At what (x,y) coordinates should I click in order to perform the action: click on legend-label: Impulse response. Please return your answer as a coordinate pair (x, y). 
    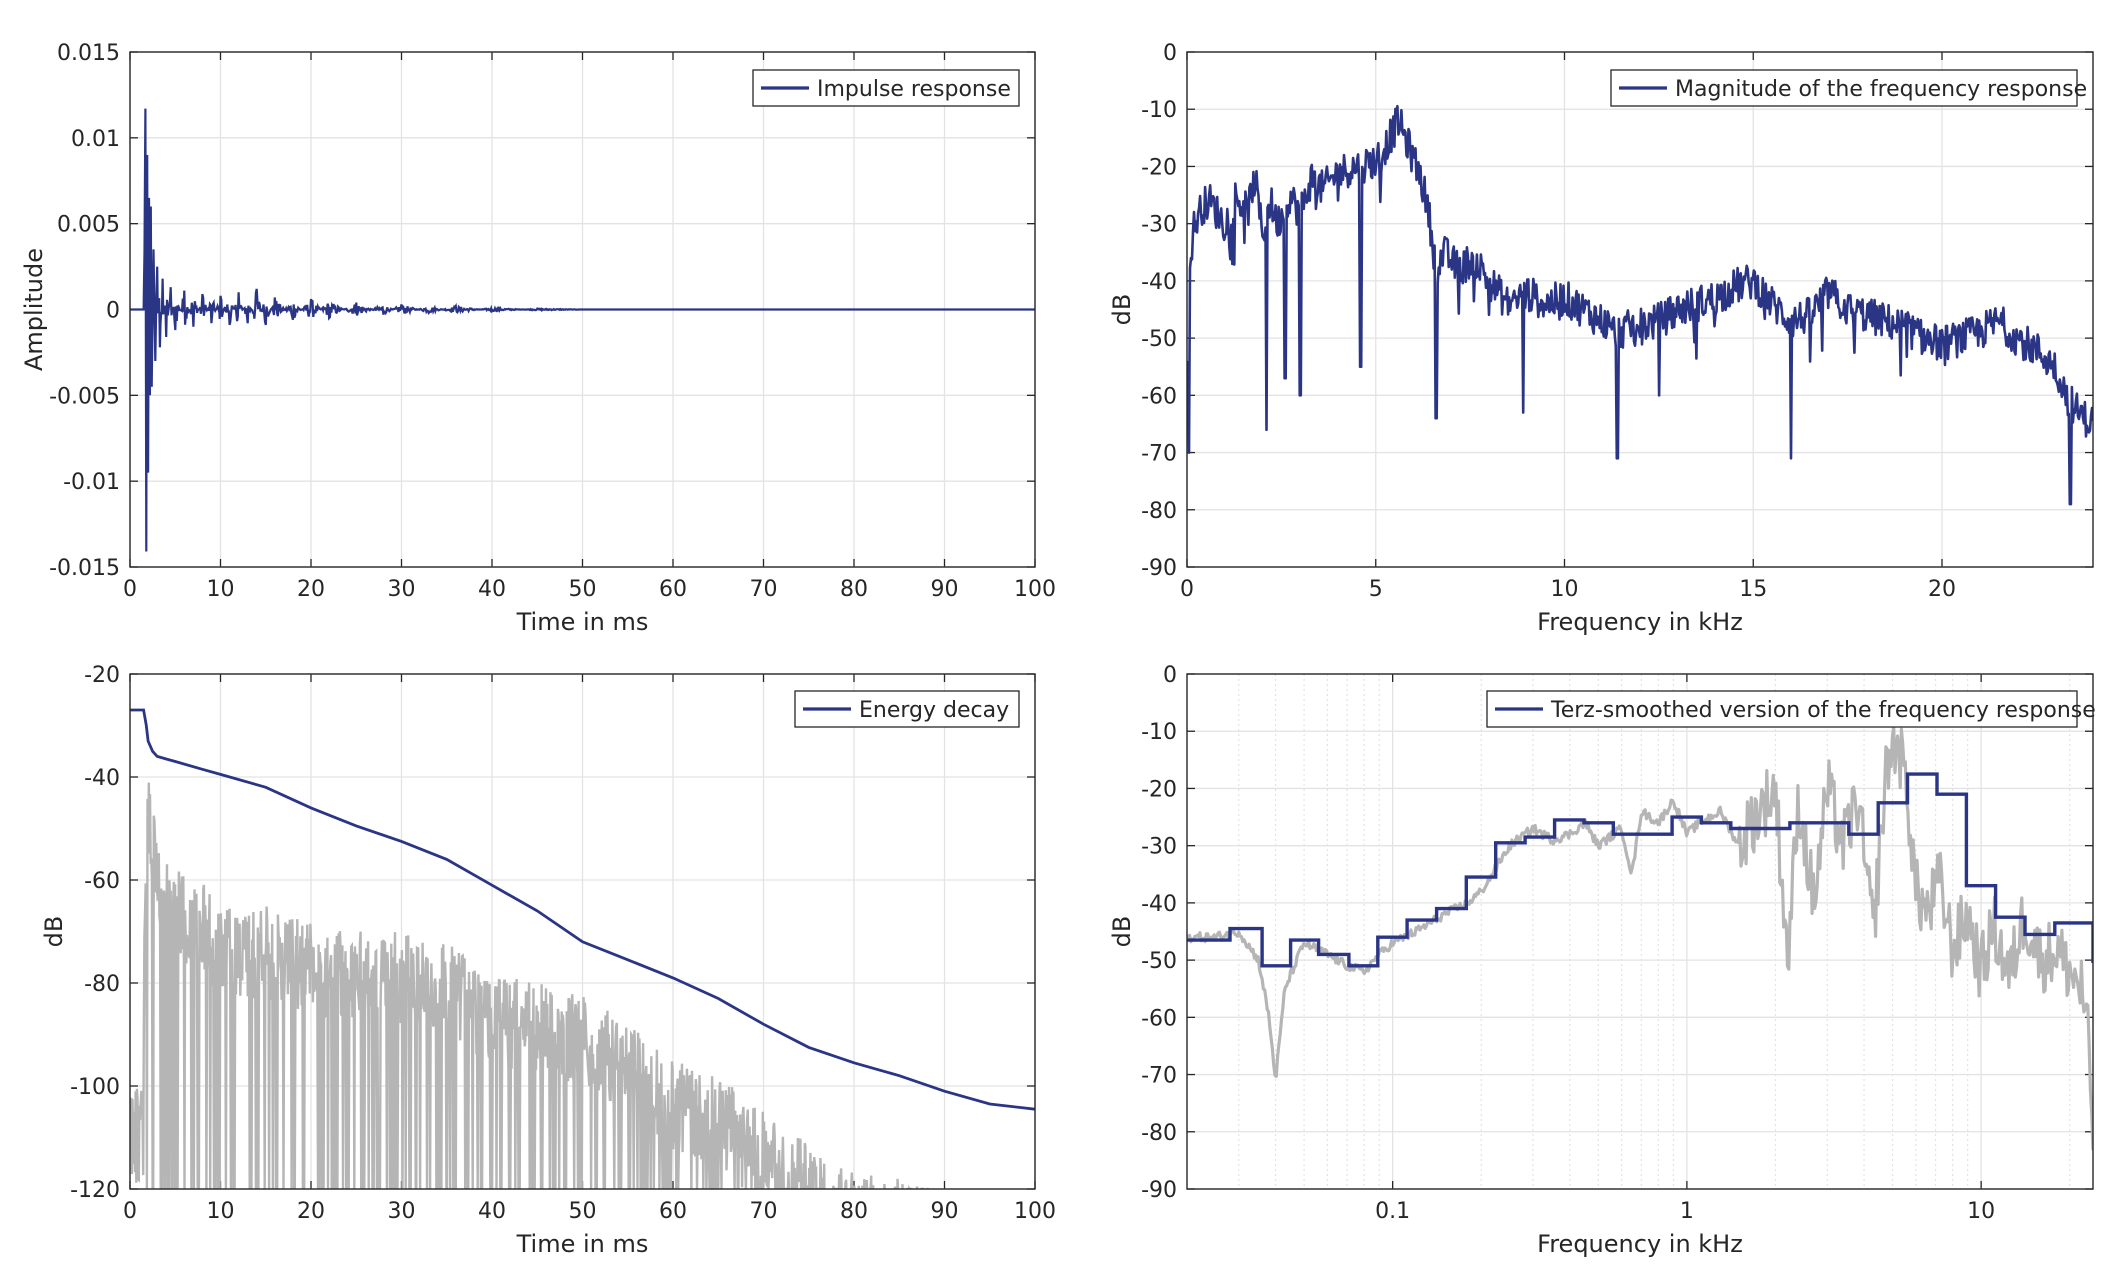
    Looking at the image, I should click on (914, 89).